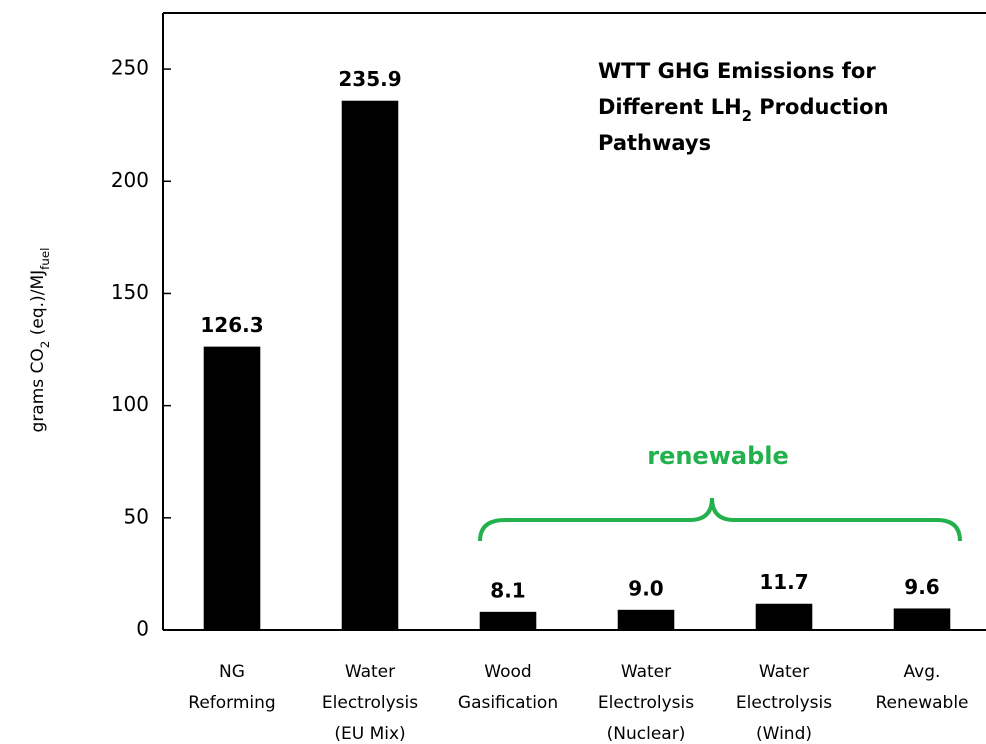 The width and height of the screenshot is (986, 744). Describe the element at coordinates (369, 734) in the screenshot. I see `x-tick-label: (EU Mix)` at that location.